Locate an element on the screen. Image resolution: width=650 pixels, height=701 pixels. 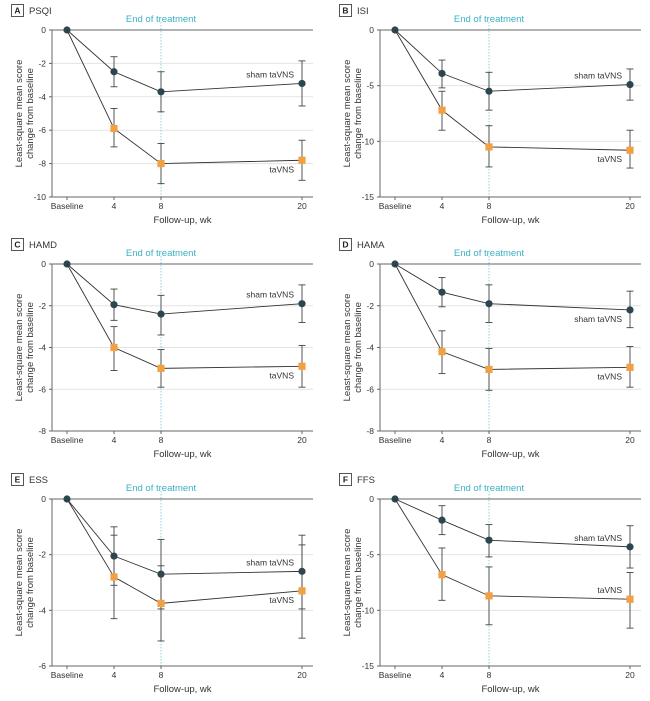
panel-title: FFS is located at coordinates (366, 480).